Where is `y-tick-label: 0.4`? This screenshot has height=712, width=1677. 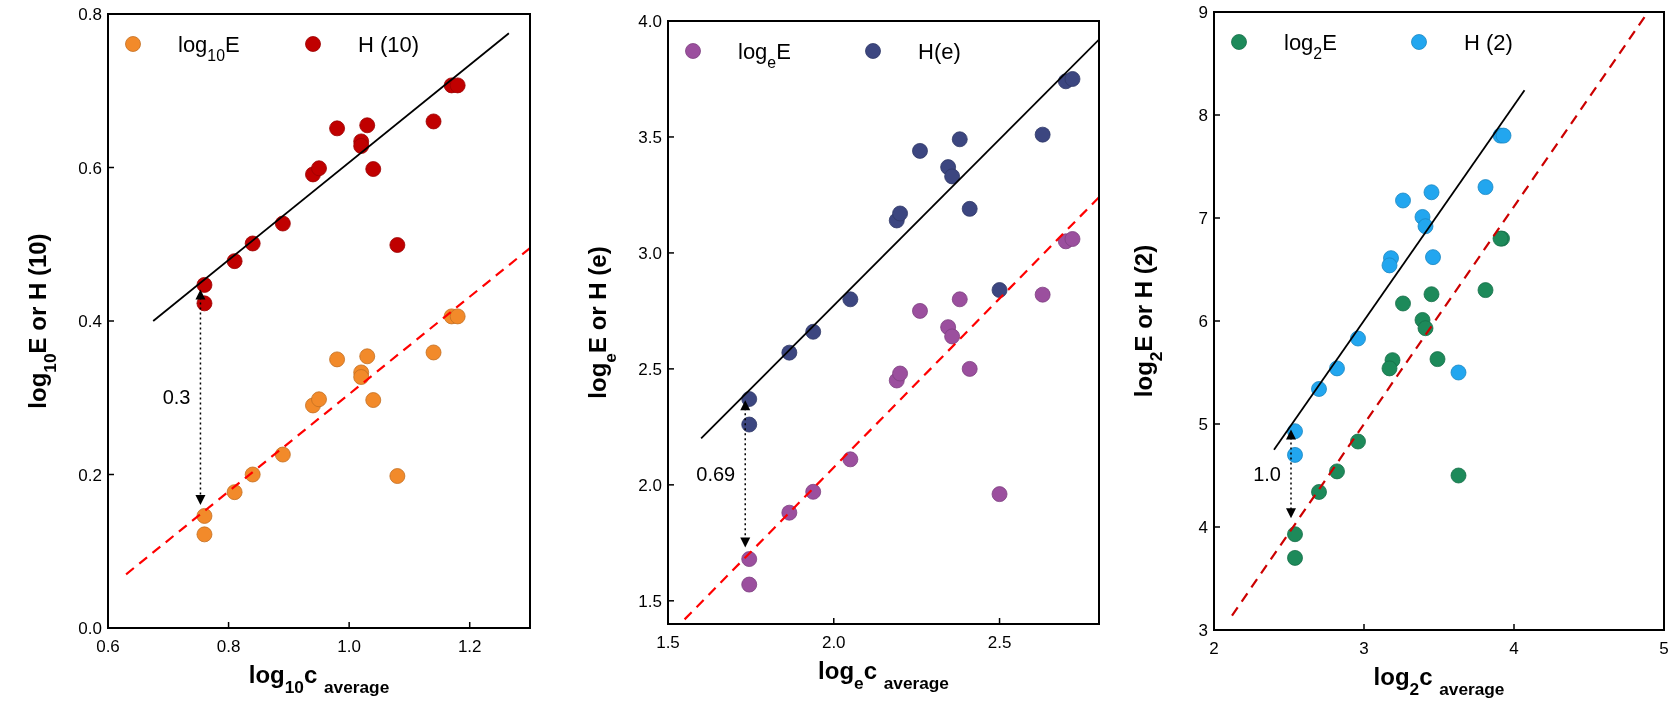
y-tick-label: 0.4 is located at coordinates (90, 321).